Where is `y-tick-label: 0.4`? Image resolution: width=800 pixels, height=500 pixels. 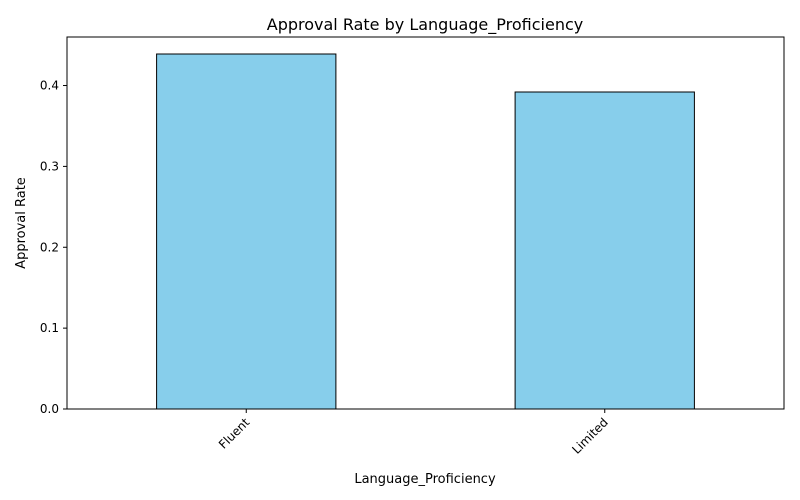
y-tick-label: 0.4 is located at coordinates (49, 86).